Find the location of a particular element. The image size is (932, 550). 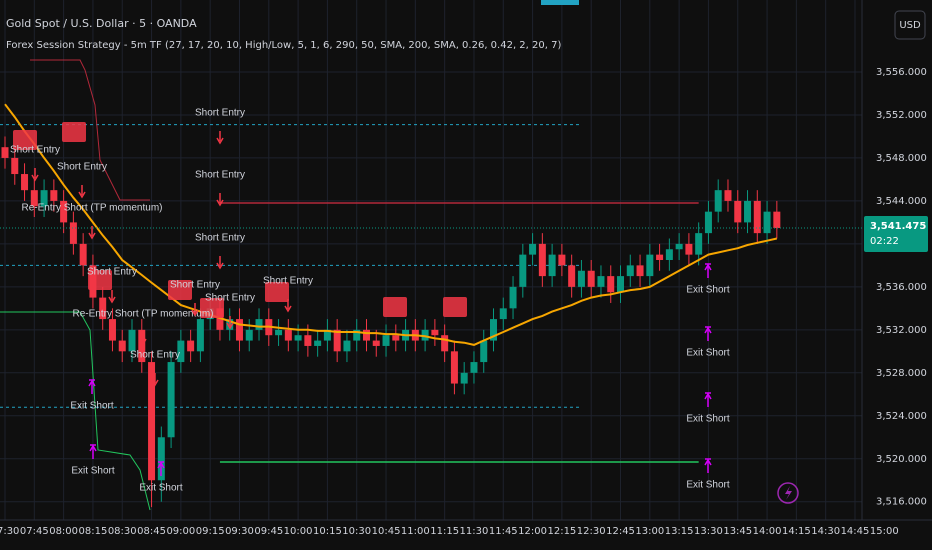

x-tick-label: 10:45 is located at coordinates (386, 531).